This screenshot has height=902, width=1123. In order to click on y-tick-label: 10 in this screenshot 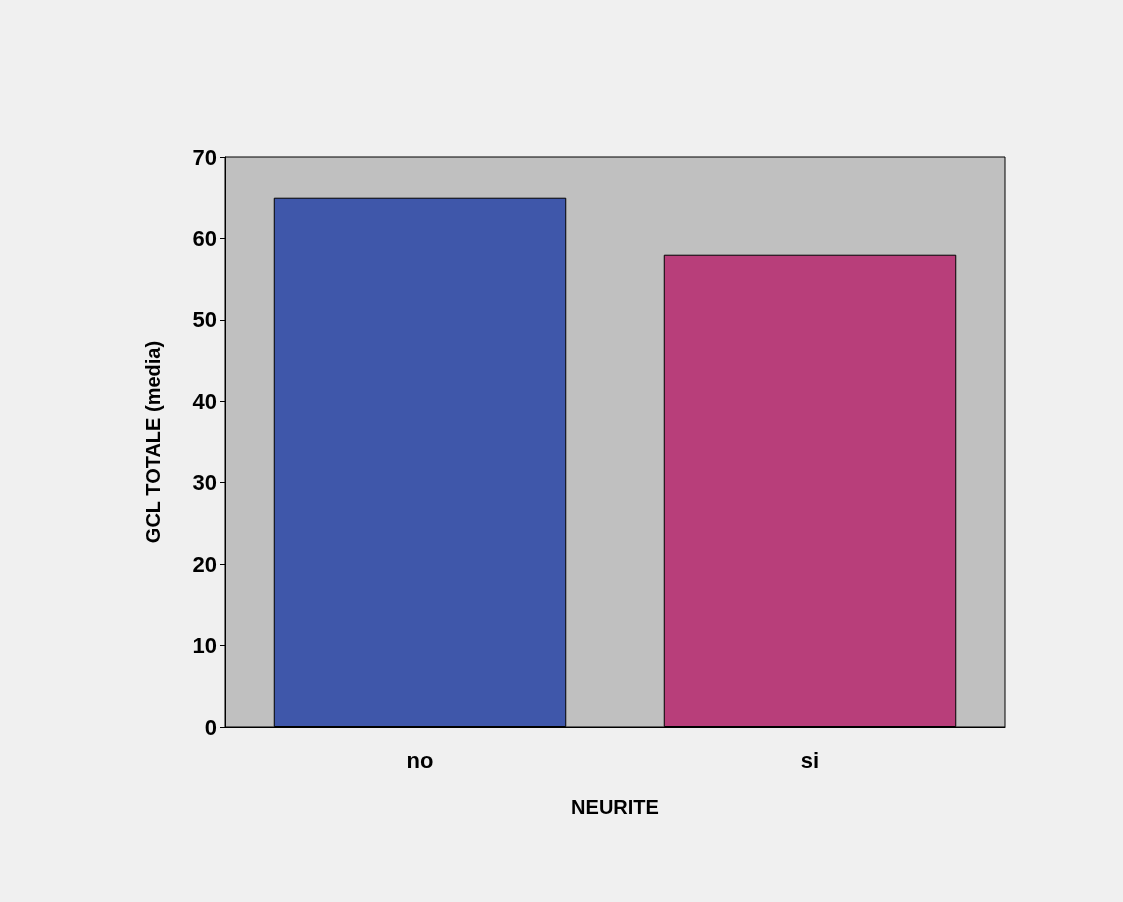, I will do `click(204, 646)`.